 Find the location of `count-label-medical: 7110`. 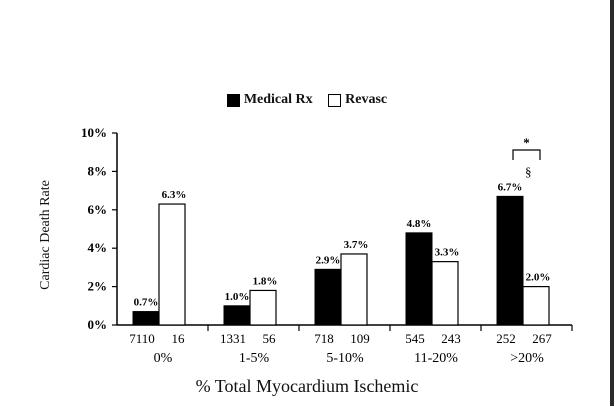

count-label-medical: 7110 is located at coordinates (142, 338).